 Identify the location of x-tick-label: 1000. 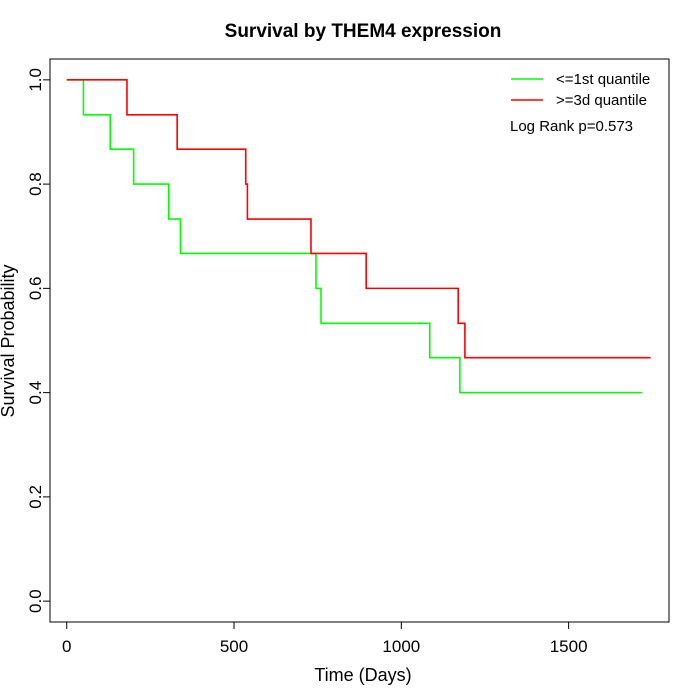
(401, 646).